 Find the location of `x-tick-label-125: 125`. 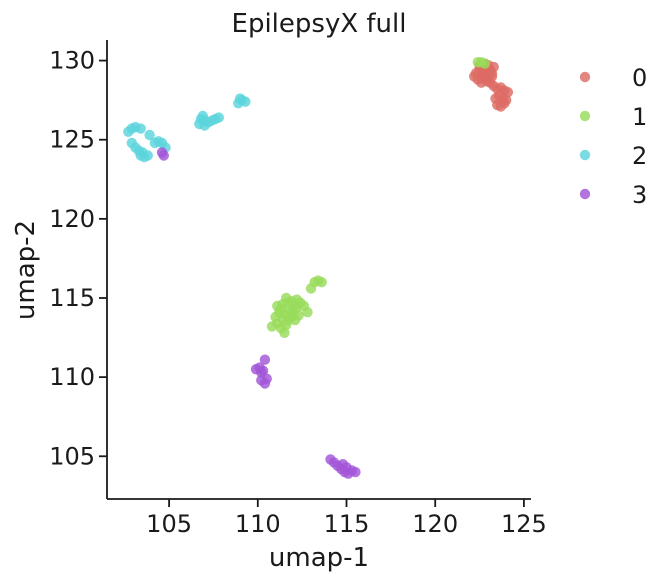

x-tick-label-125: 125 is located at coordinates (524, 524).